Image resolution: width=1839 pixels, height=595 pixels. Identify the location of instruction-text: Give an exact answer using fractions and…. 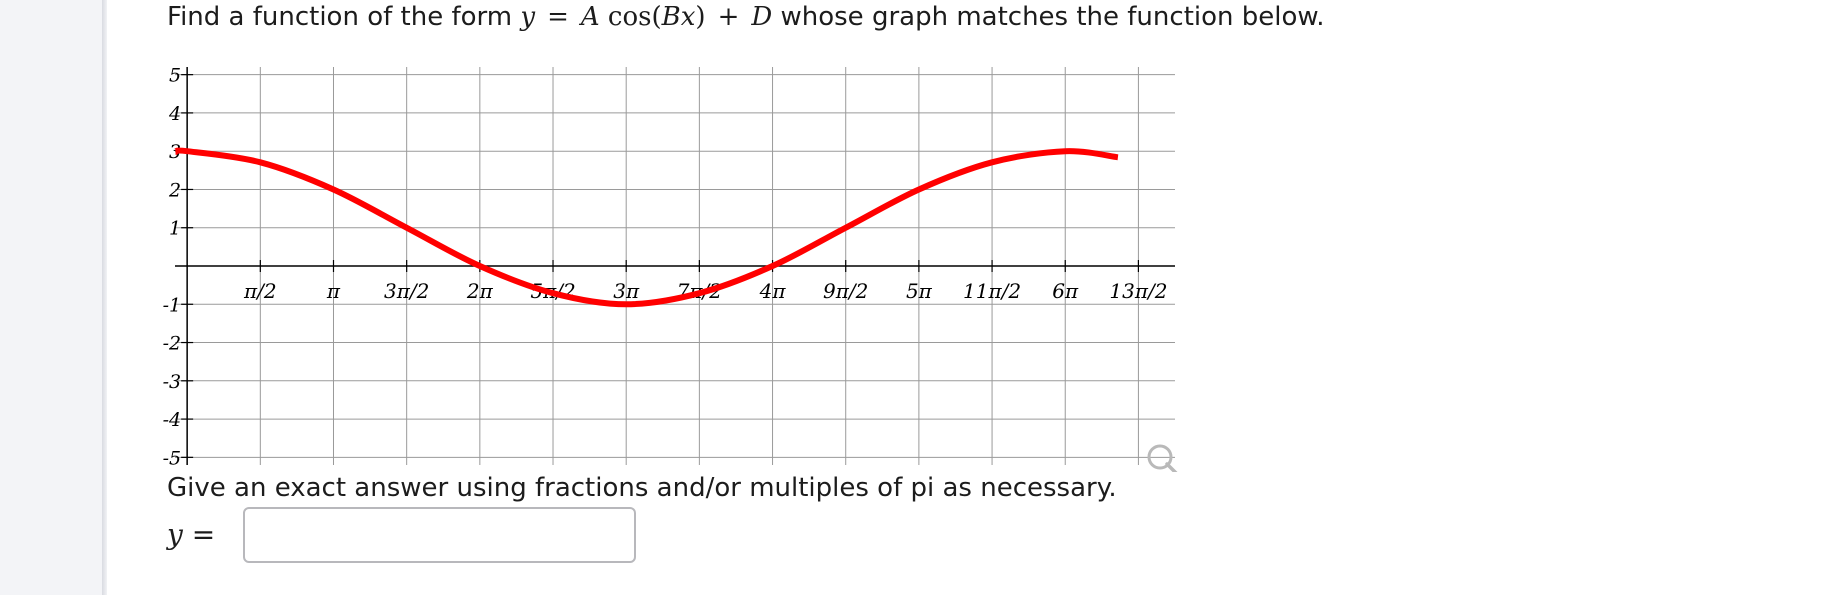
(642, 488).